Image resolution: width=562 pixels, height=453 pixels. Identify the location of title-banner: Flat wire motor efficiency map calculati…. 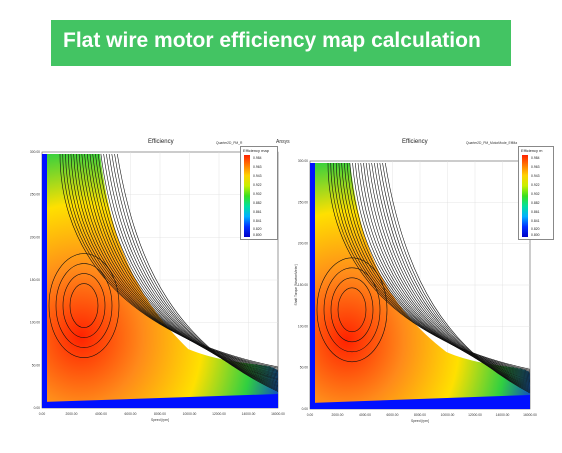
(281, 43).